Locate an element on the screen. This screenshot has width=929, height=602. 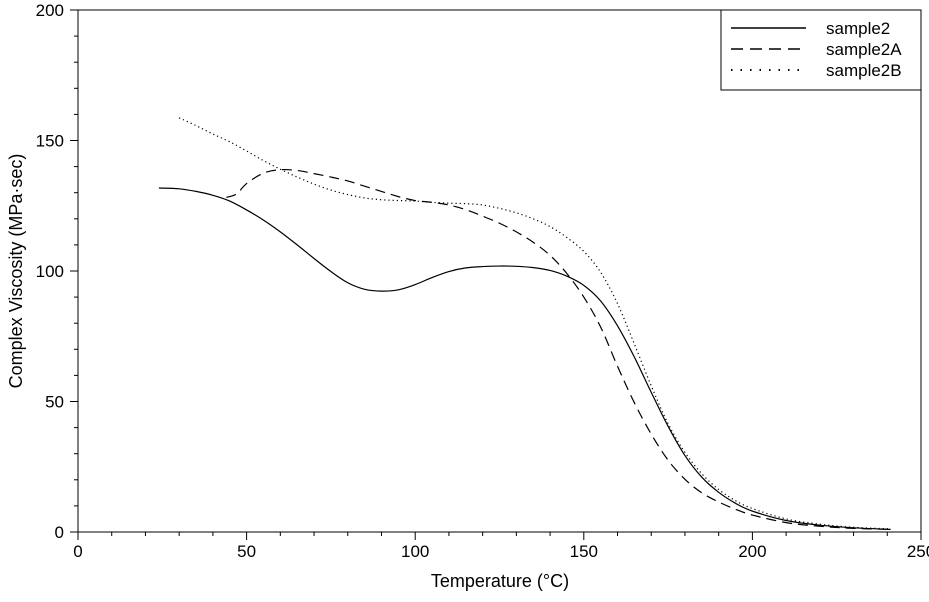
y-axis-title: Complex Viscosity (MPa·sec) is located at coordinates (16, 271).